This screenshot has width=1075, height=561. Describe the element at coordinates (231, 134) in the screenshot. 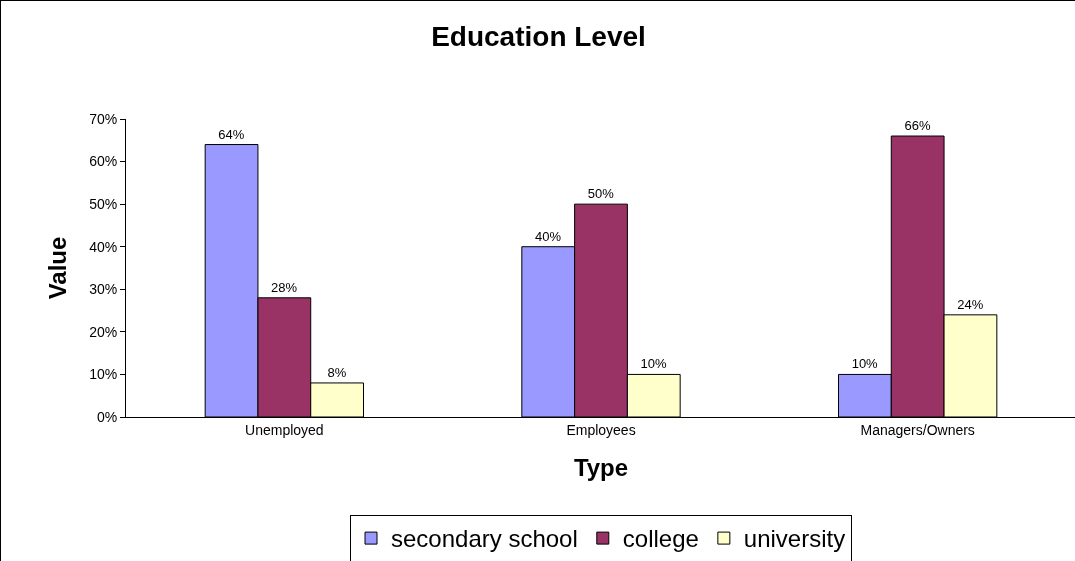

I see `data-label: 64%` at that location.